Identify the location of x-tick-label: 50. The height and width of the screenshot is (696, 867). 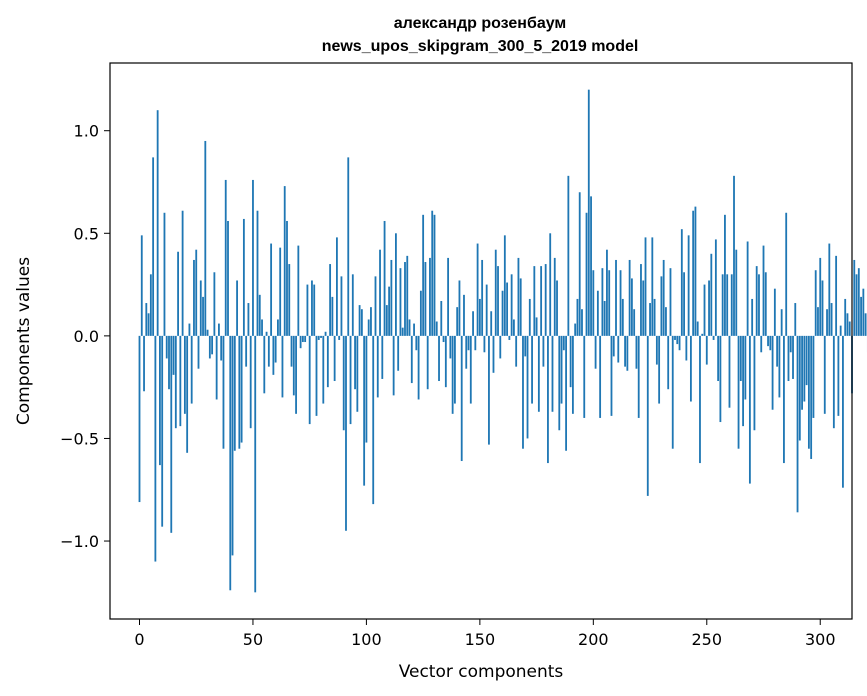
(253, 639).